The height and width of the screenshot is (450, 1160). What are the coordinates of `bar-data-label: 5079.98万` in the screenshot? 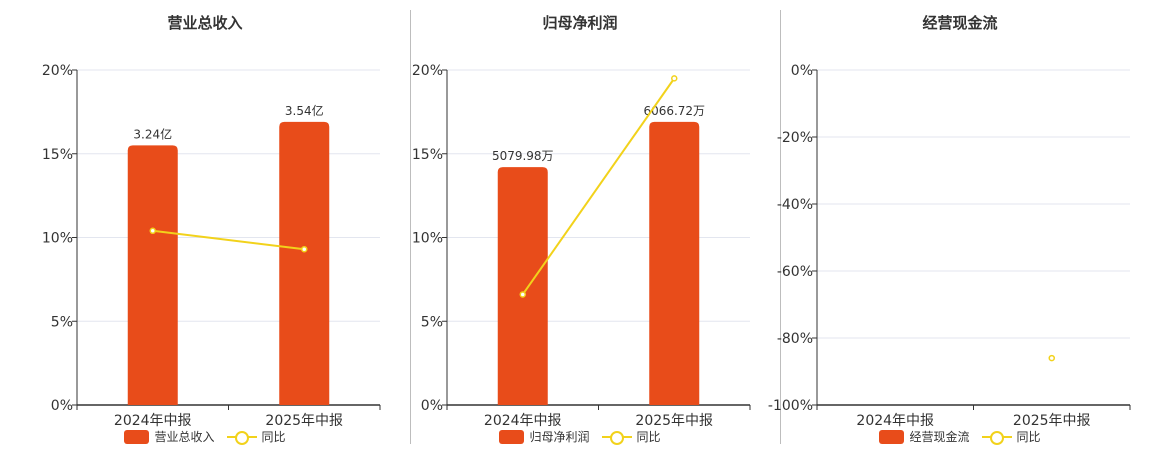 It's located at (523, 156).